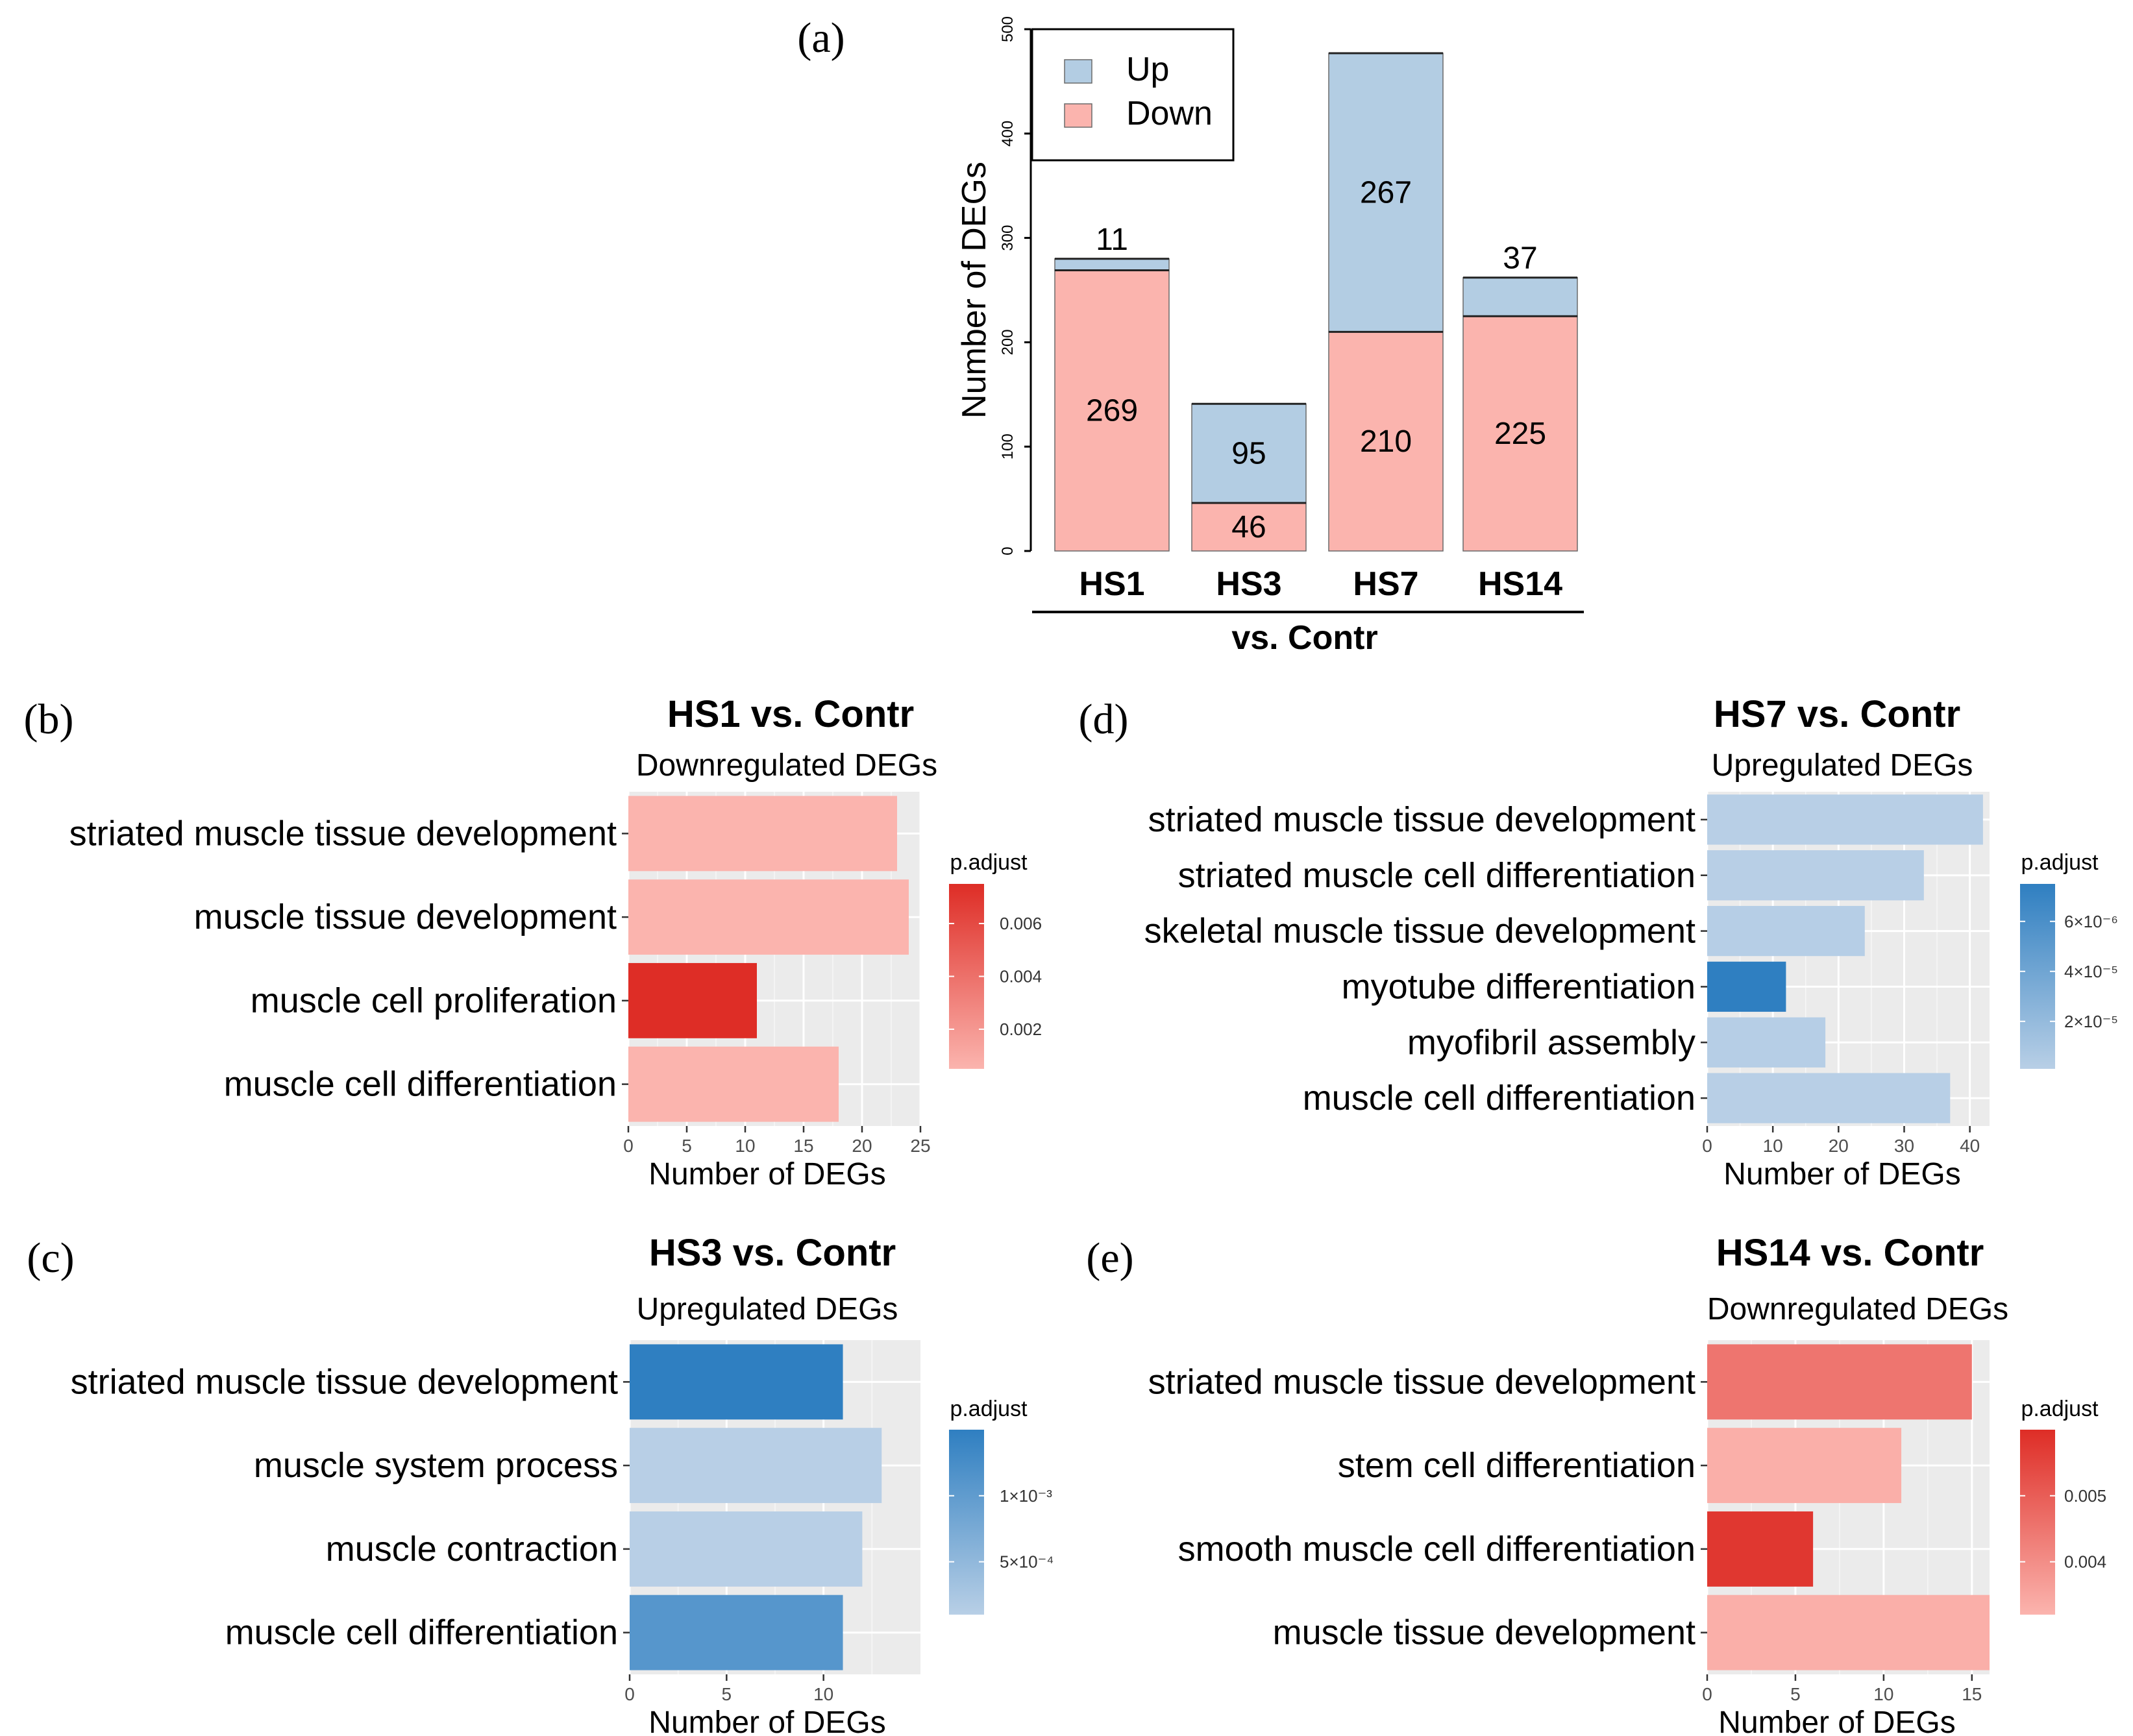  Describe the element at coordinates (745, 1146) in the screenshot. I see `x-tick-label-b: 10` at that location.